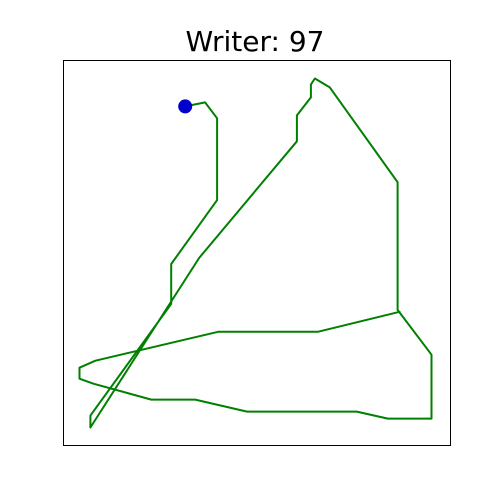  What do you see at coordinates (255, 41) in the screenshot?
I see `chart-title: Writer: 97` at bounding box center [255, 41].